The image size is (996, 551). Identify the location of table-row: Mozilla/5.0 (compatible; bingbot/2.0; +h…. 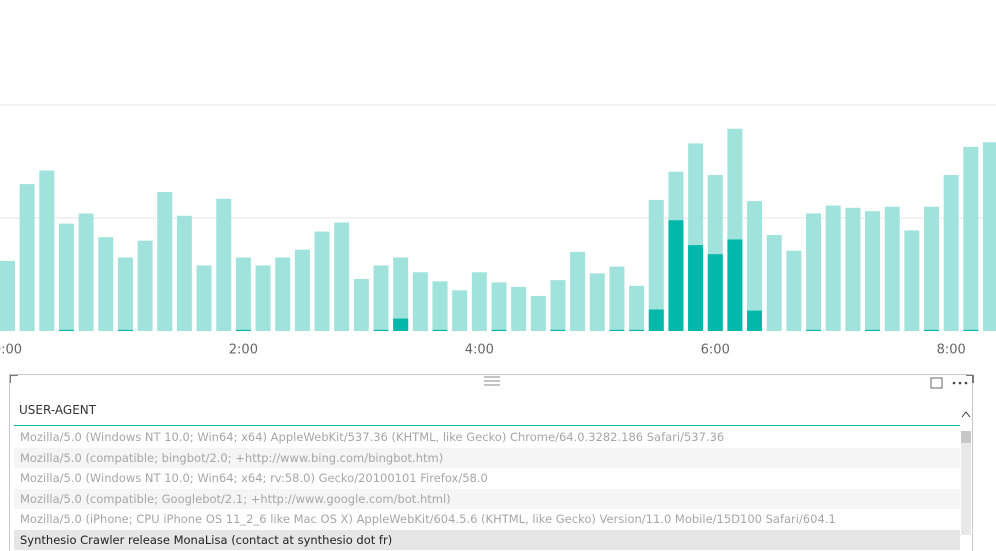
(487, 457).